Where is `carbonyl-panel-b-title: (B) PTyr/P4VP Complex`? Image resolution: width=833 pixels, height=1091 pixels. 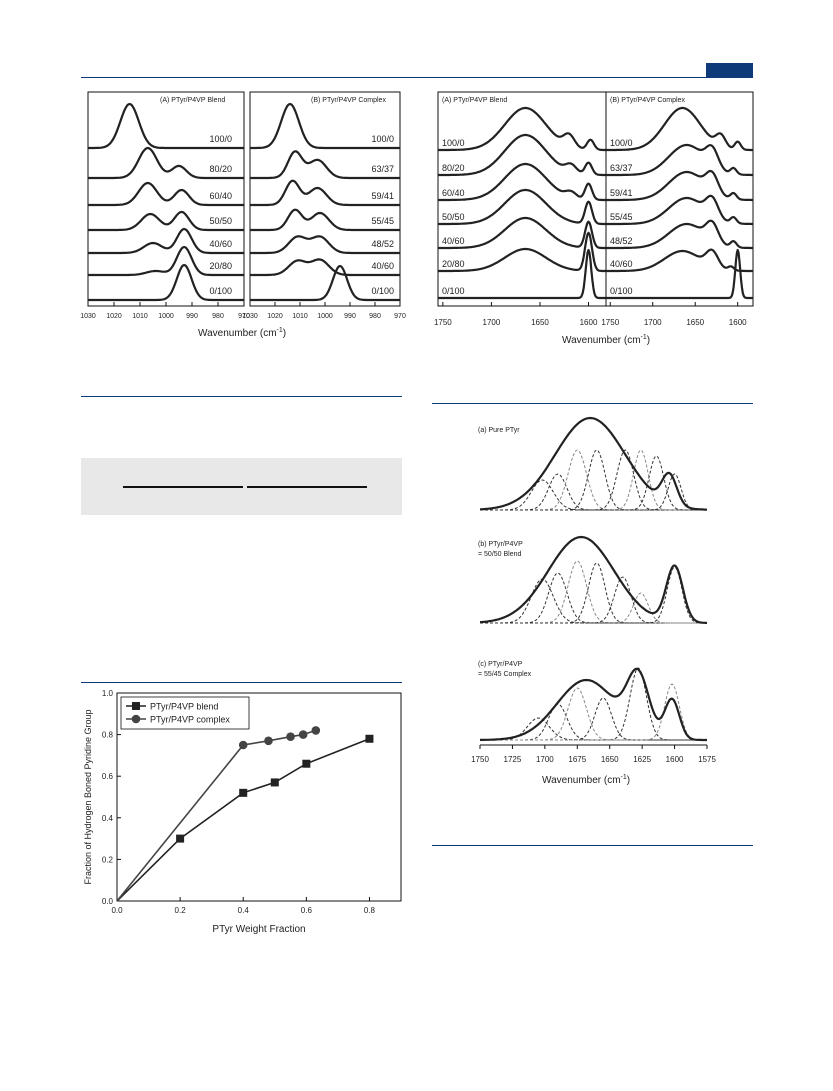 carbonyl-panel-b-title: (B) PTyr/P4VP Complex is located at coordinates (647, 100).